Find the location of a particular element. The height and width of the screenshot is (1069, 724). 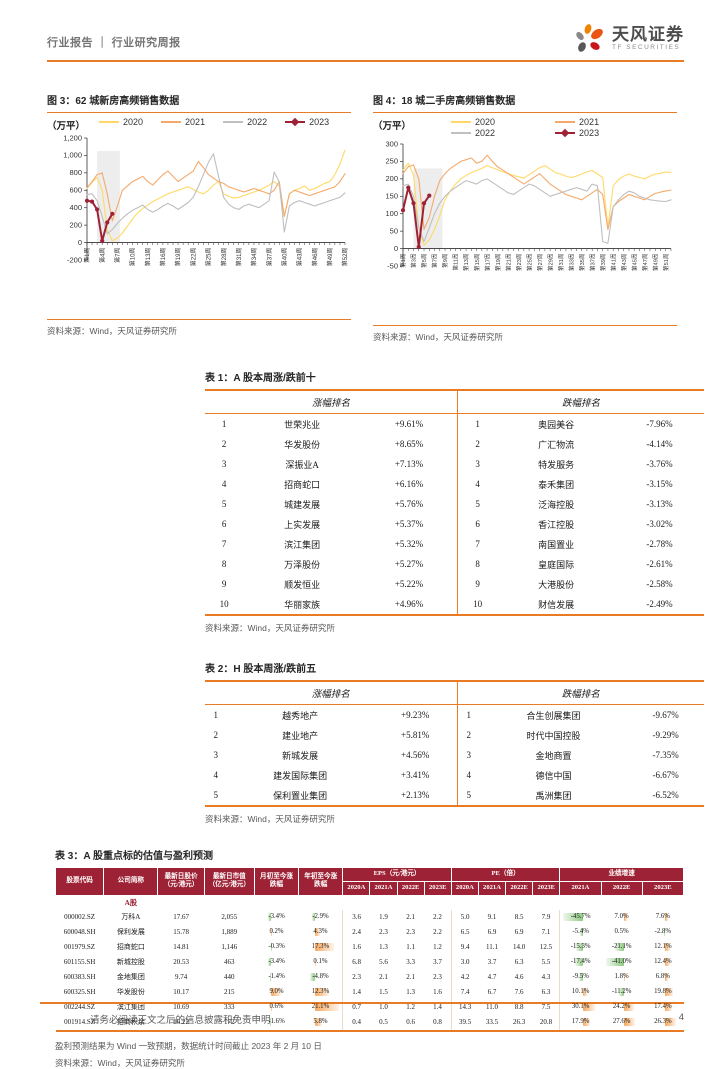

bar-value: -41.0% is located at coordinates (621, 962).